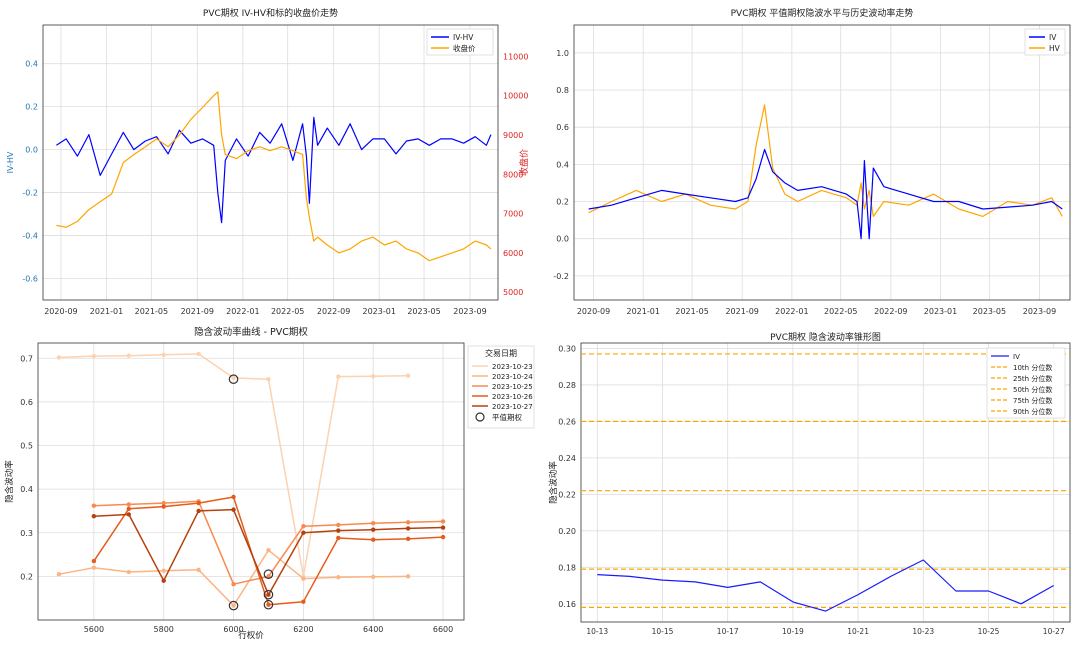  I want to click on chart-title: PVC期权 IV-HV和标的收盘价走势, so click(270, 13).